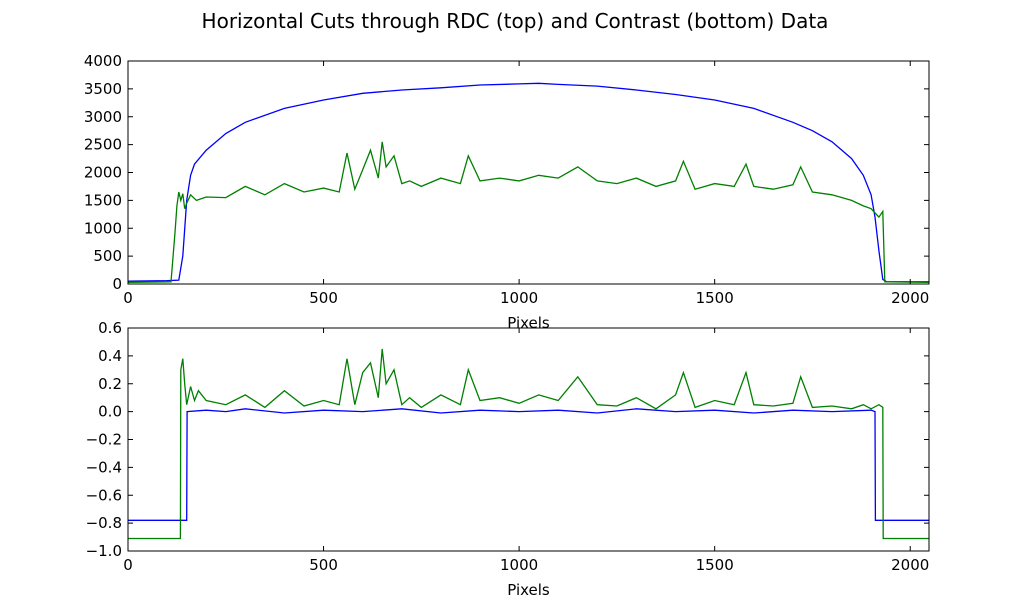 This screenshot has height=612, width=1031. I want to click on y-tick-label: 0, so click(117, 284).